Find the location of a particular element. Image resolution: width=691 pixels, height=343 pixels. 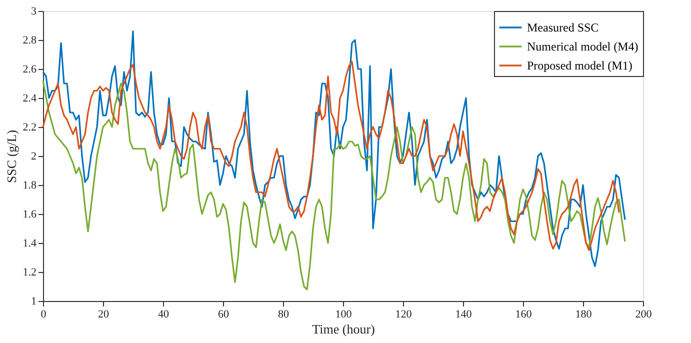

y-tick-label: 1.4 is located at coordinates (29, 244).